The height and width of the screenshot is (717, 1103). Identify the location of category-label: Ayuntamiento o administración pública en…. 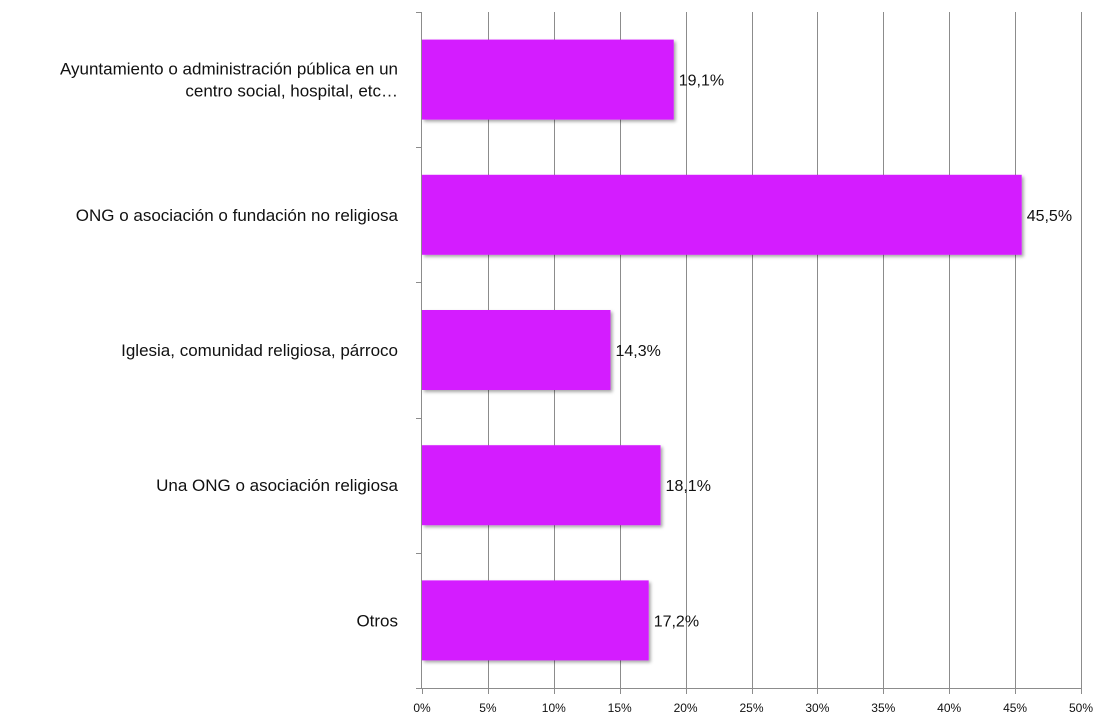
(229, 69).